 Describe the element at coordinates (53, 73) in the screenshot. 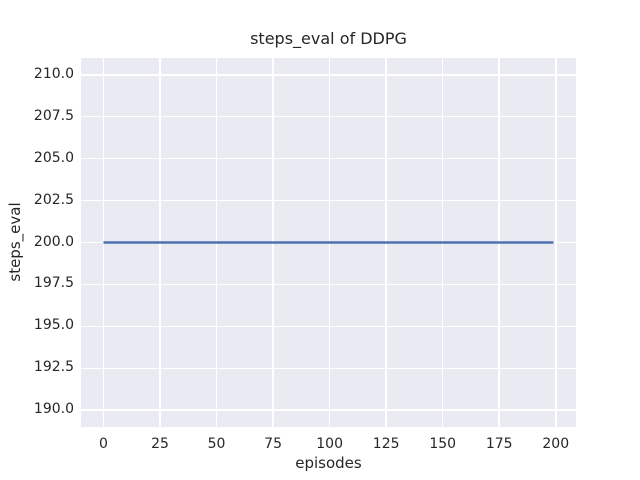

I see `y-tick-label: 210.0` at that location.